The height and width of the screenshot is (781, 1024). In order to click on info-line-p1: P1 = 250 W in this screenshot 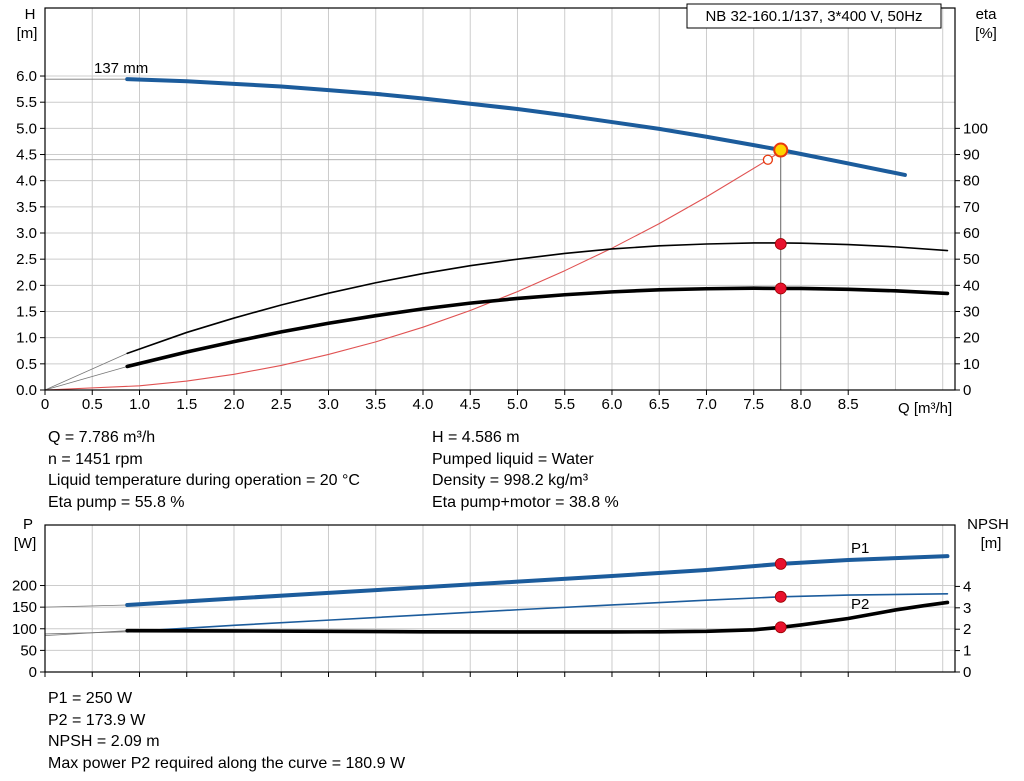, I will do `click(90, 698)`.